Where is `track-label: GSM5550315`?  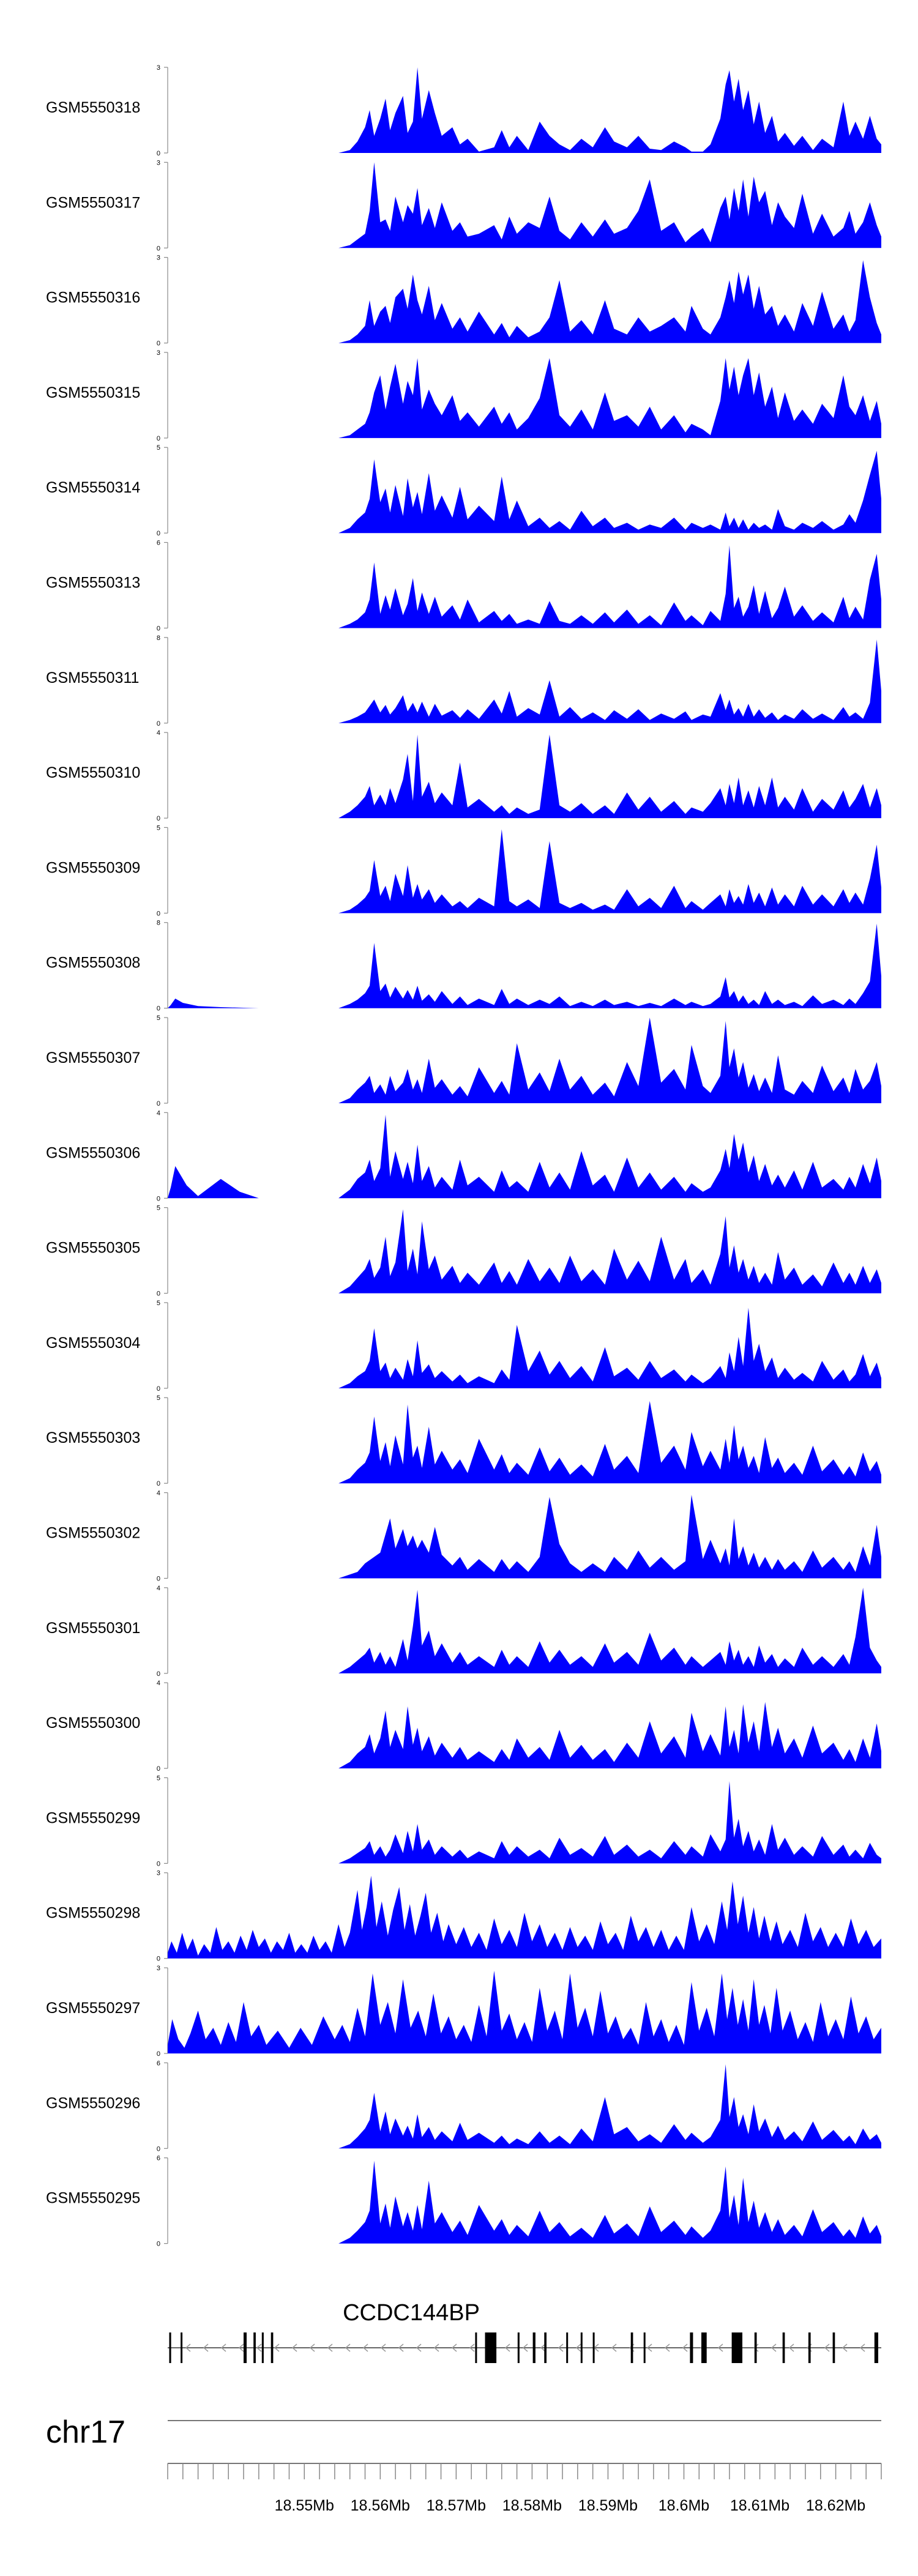
track-label: GSM5550315 is located at coordinates (93, 393).